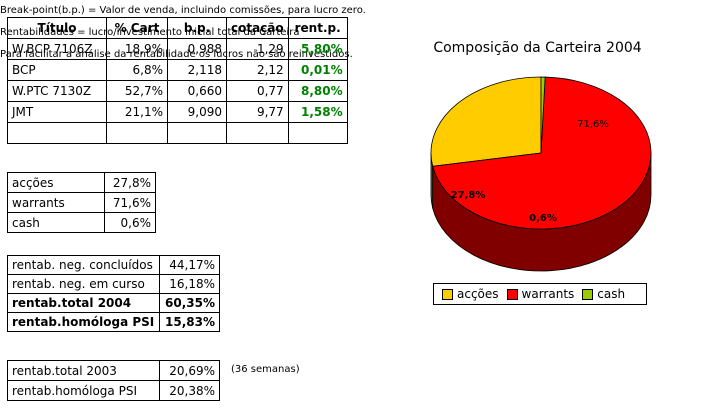  Describe the element at coordinates (447, 294) in the screenshot. I see `legend-swatch-accoes` at that location.